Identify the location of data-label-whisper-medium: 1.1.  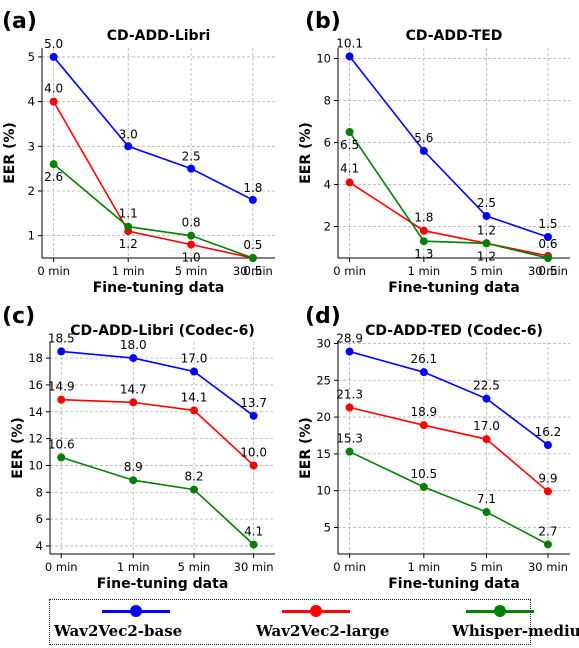
(128, 214).